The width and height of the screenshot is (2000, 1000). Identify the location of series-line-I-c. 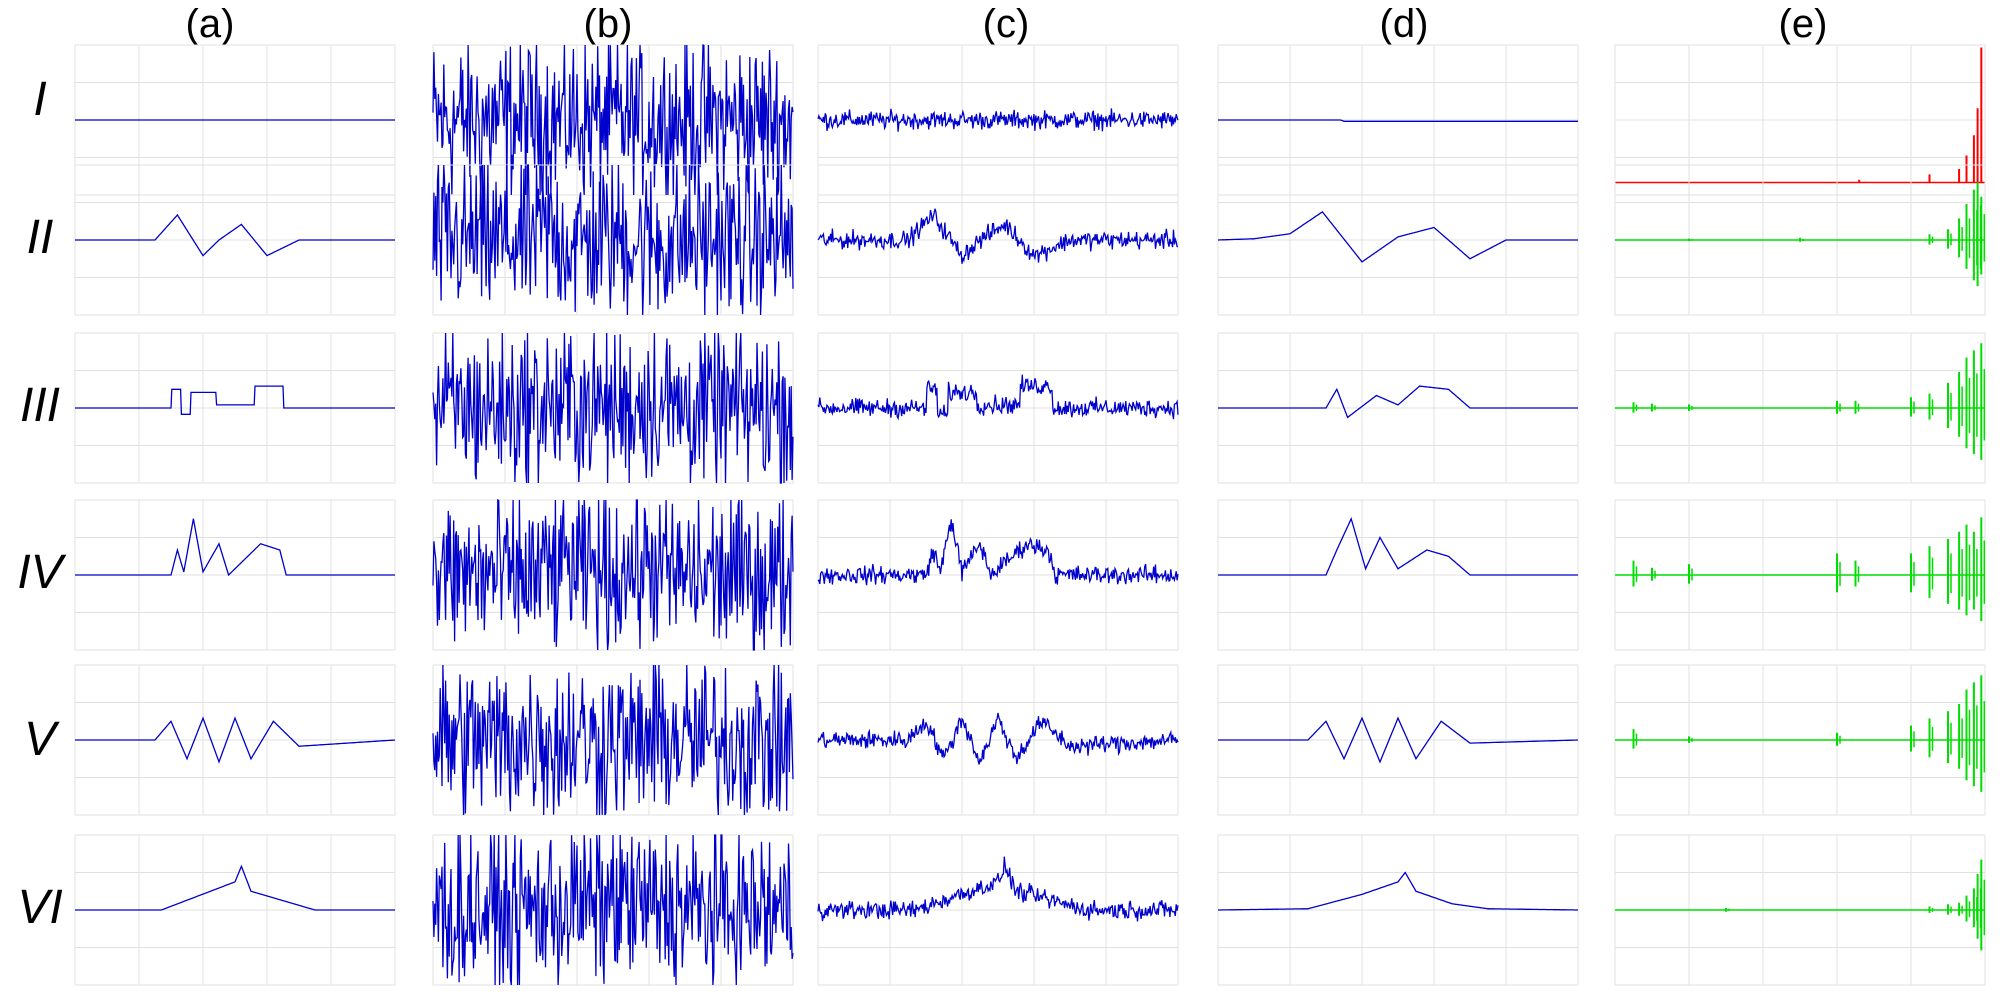
(998, 120).